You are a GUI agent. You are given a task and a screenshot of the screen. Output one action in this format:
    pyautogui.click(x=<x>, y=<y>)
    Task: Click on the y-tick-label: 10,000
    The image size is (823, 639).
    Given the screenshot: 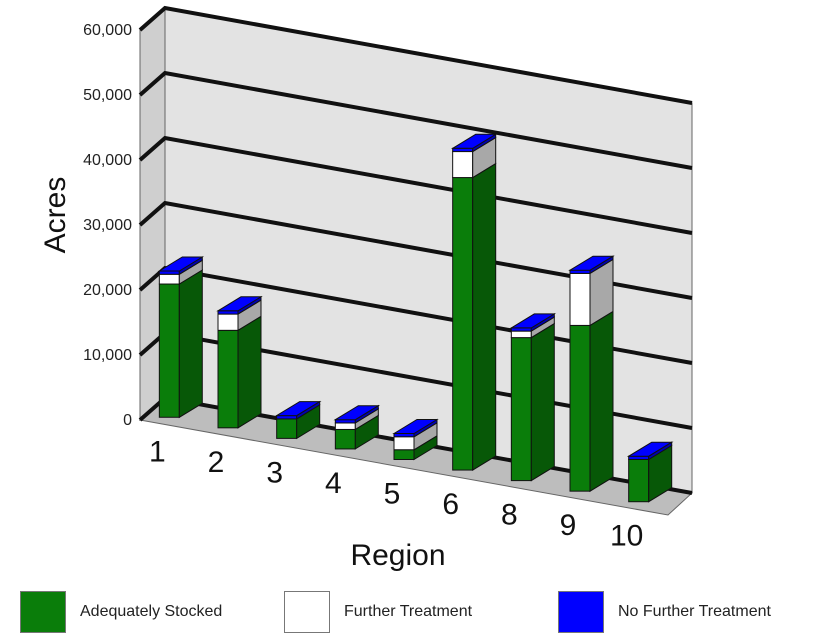 What is the action you would take?
    pyautogui.click(x=107, y=355)
    